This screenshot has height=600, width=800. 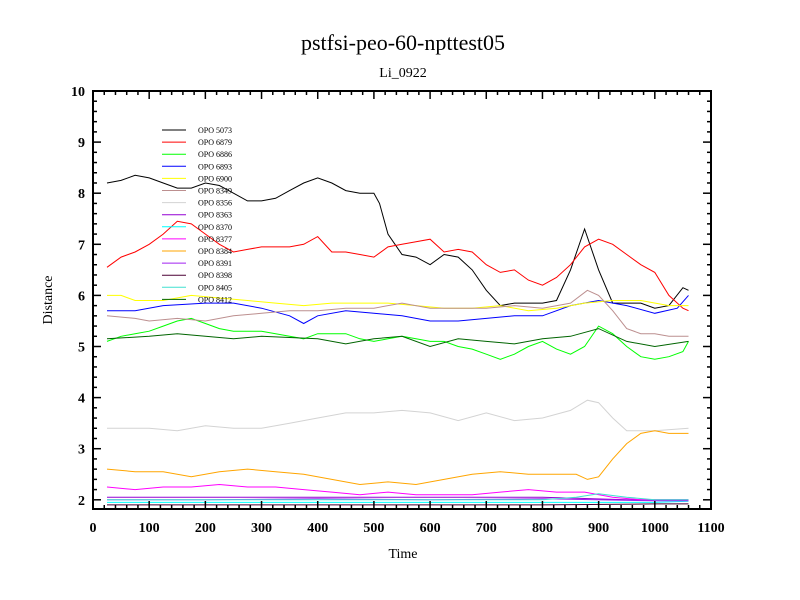 I want to click on legend-label: OPO 6879, so click(x=215, y=142).